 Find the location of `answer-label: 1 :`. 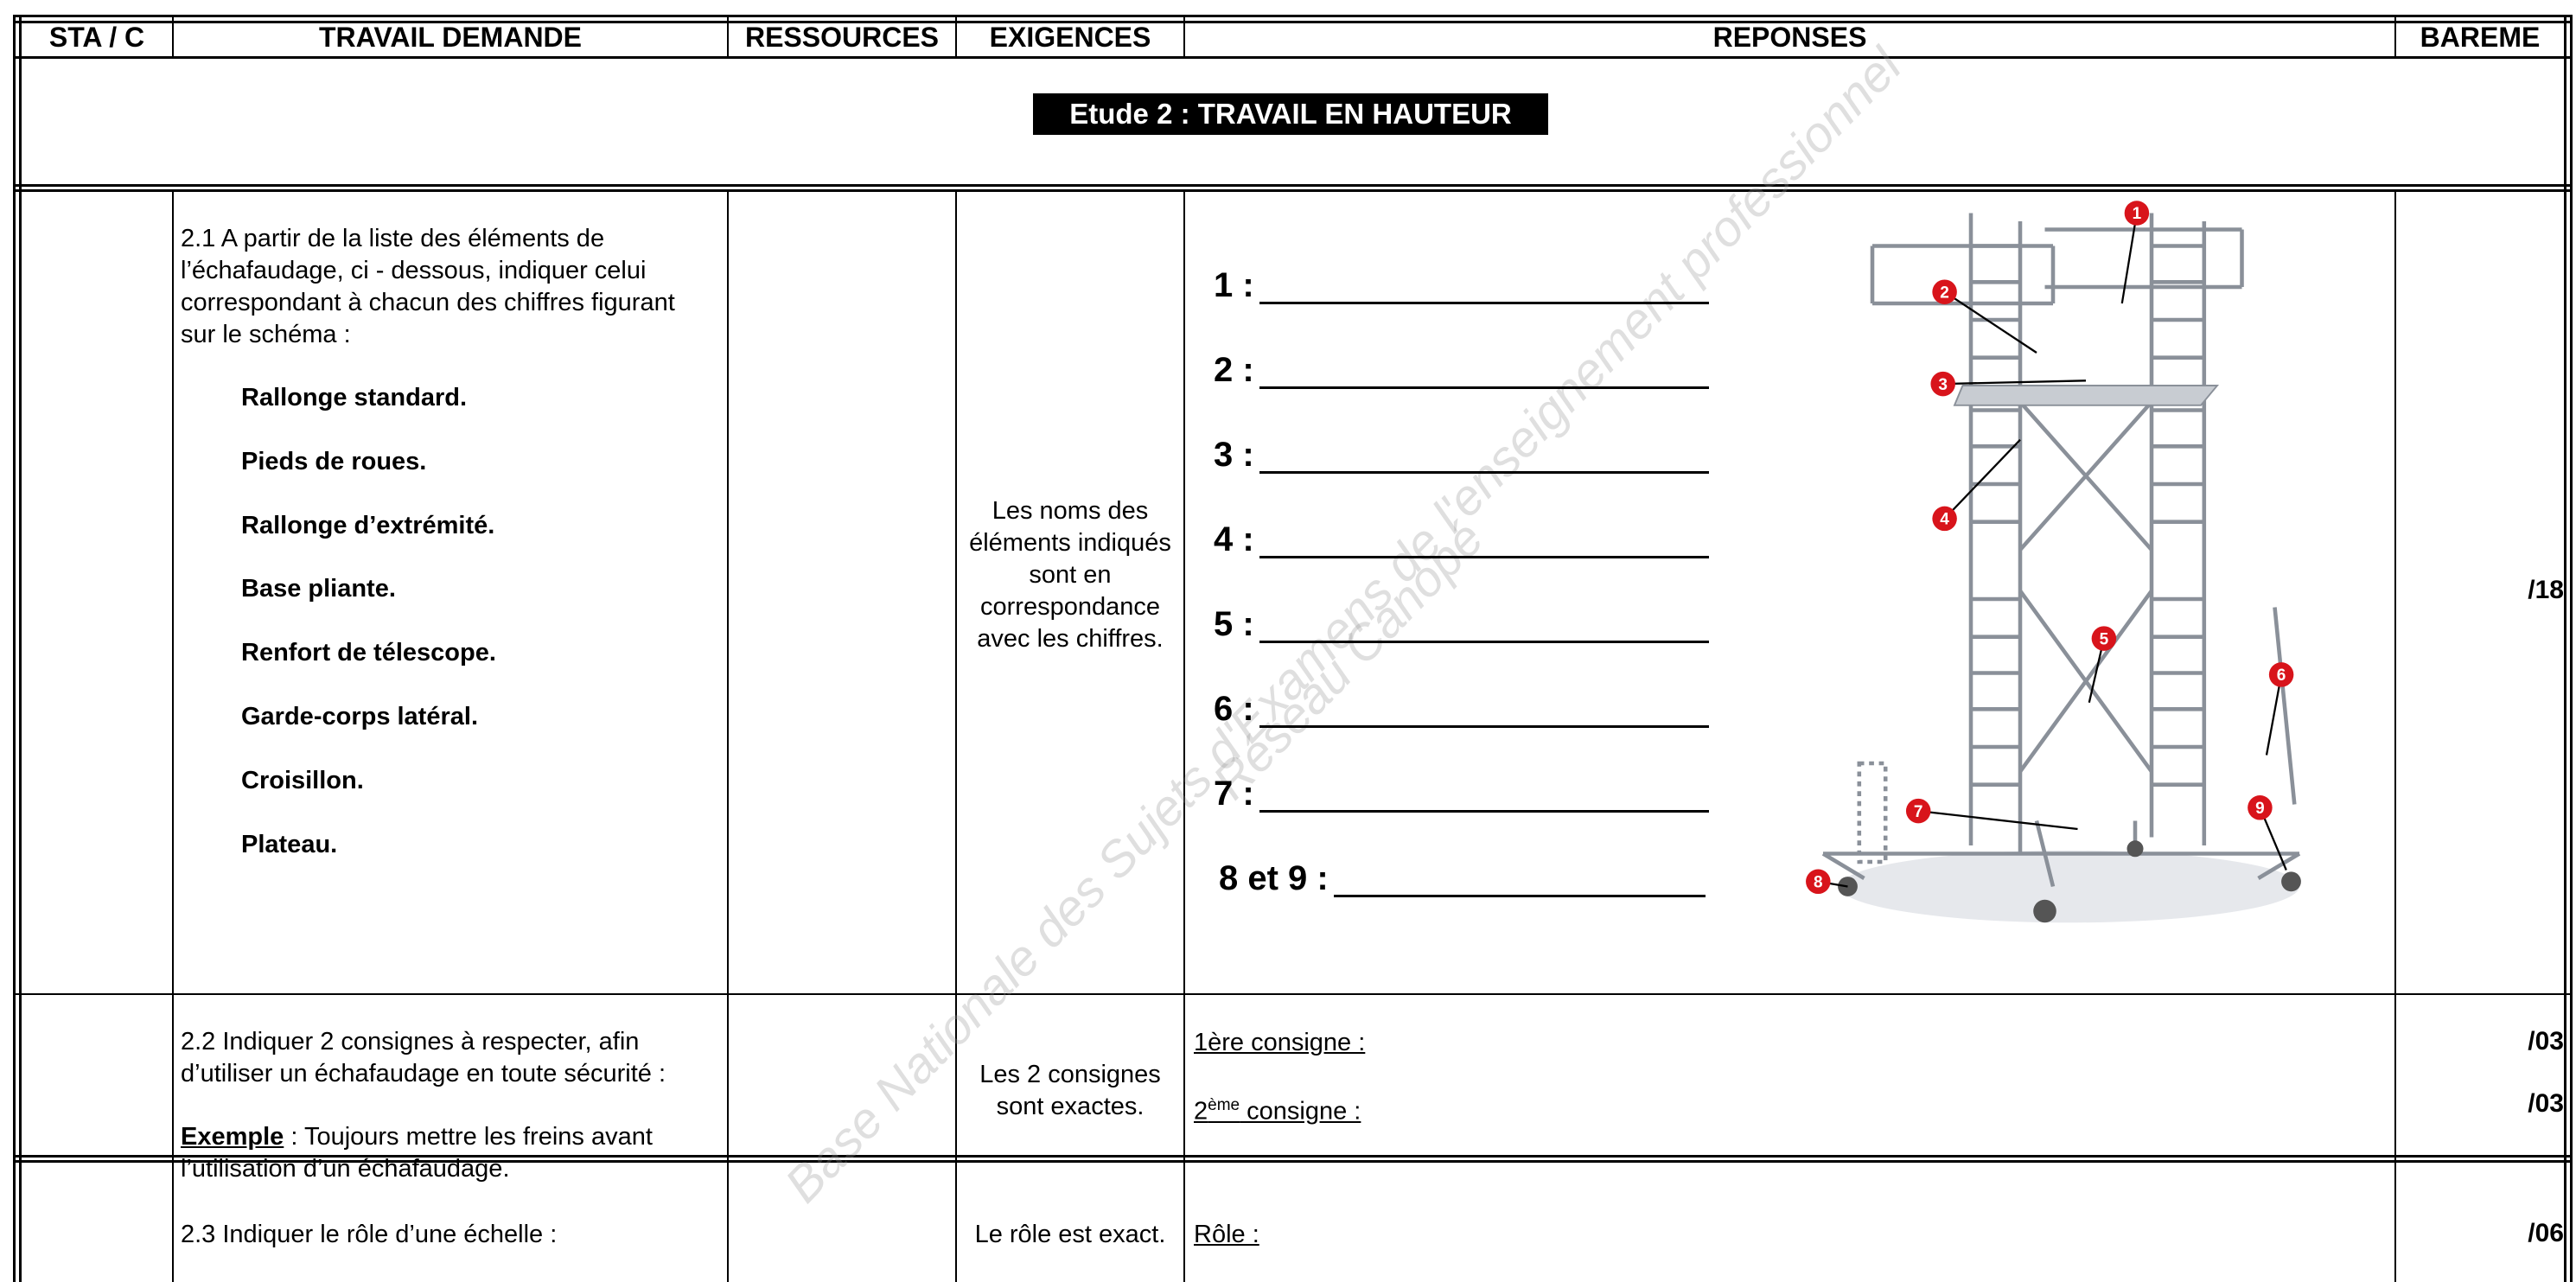

answer-label: 1 : is located at coordinates (1234, 285).